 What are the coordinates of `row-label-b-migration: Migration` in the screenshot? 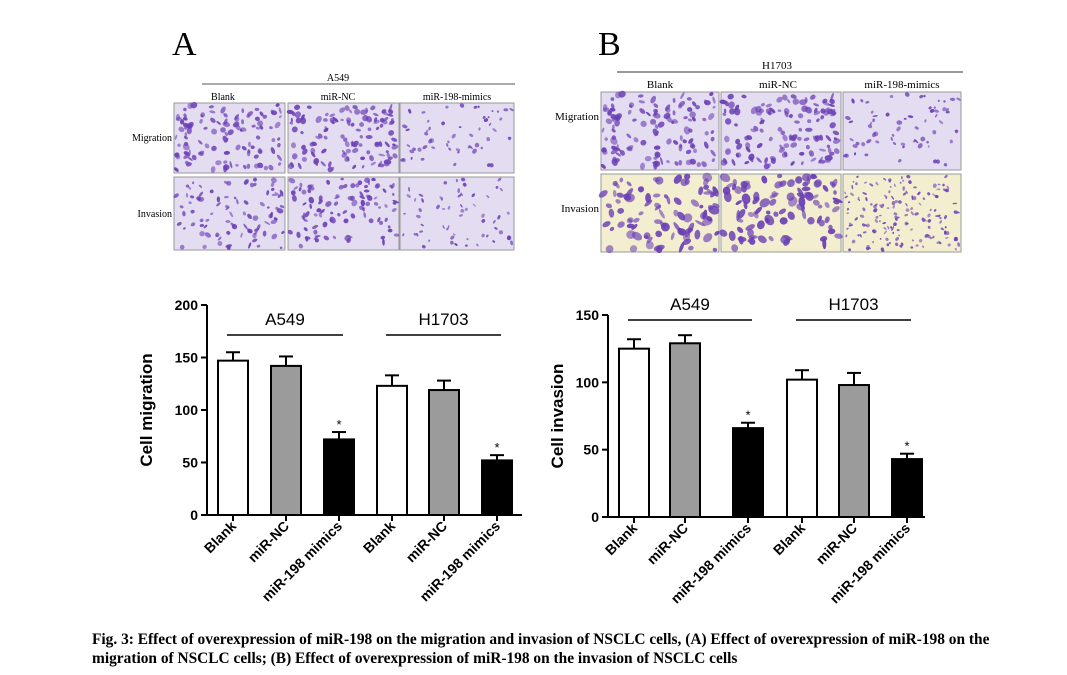 It's located at (577, 117).